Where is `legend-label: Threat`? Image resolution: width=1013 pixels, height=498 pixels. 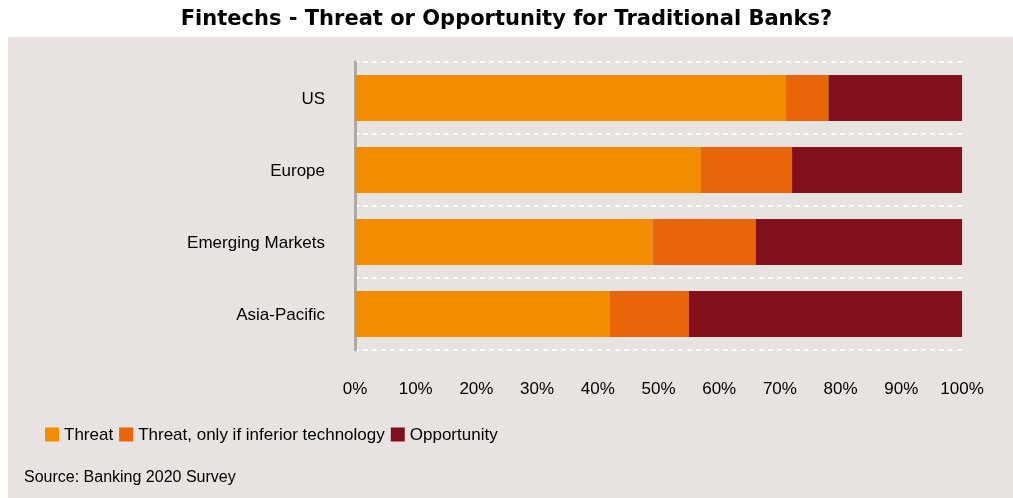
legend-label: Threat is located at coordinates (89, 434).